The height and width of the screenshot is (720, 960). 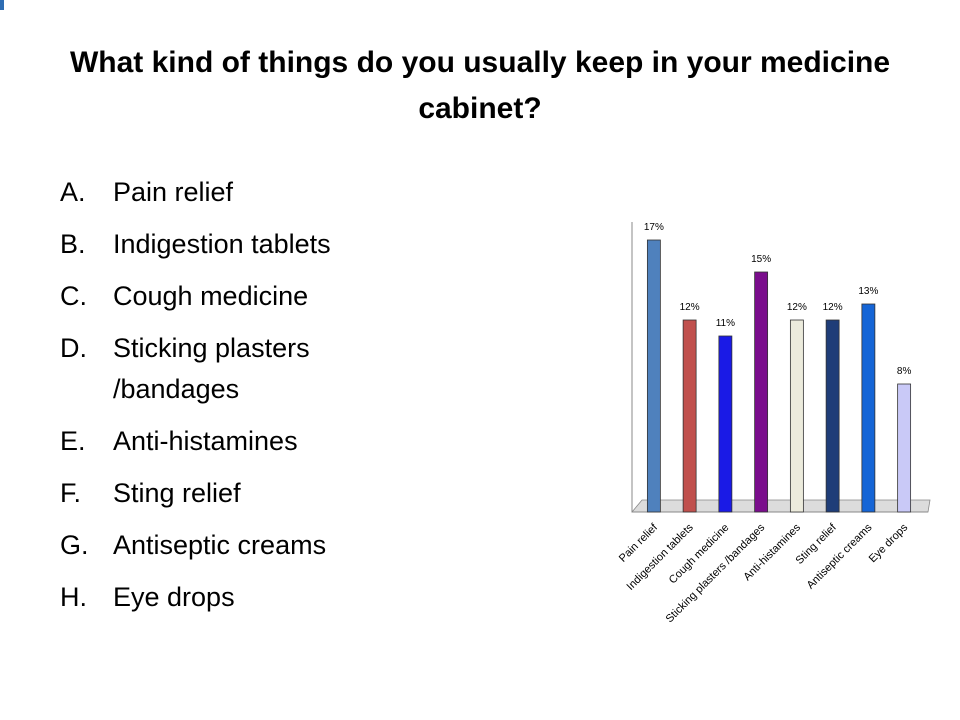 I want to click on option-item: F. Sting relief, so click(x=236, y=493).